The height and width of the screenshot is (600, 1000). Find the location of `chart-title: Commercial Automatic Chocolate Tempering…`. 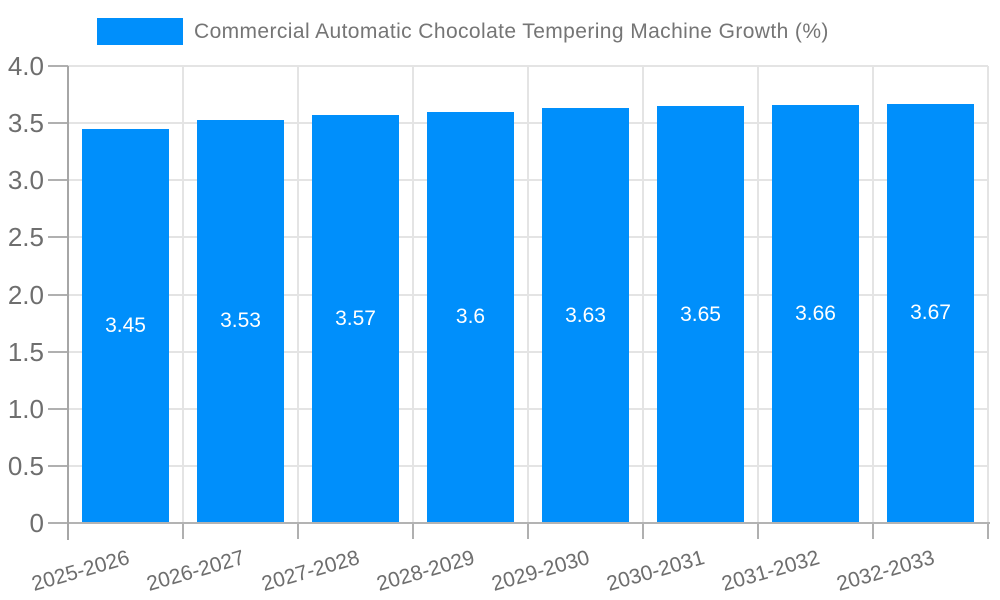

chart-title: Commercial Automatic Chocolate Tempering… is located at coordinates (511, 31).